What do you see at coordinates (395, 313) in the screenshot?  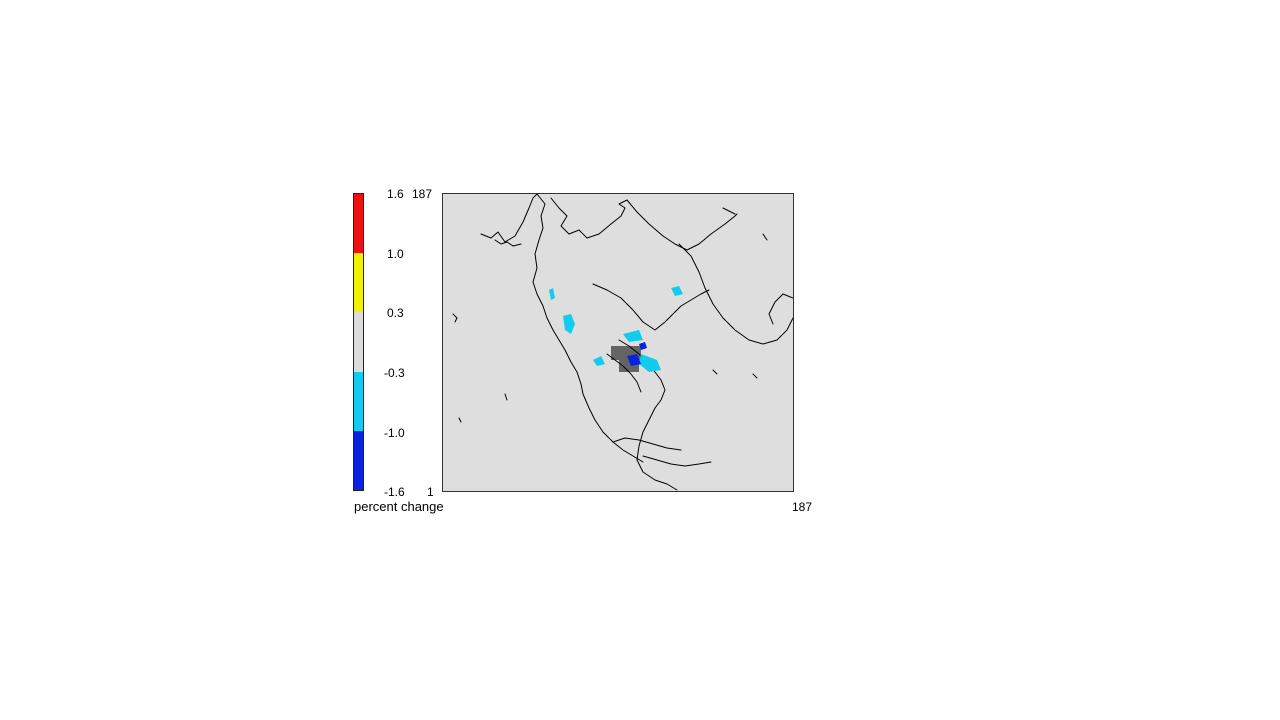 I see `colorbar-tick-label: 0.3` at bounding box center [395, 313].